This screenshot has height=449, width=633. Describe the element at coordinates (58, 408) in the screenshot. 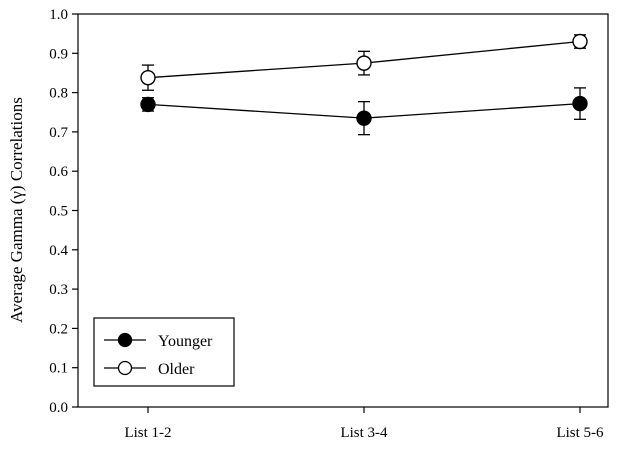

I see `y-tick-label: 0.0` at that location.